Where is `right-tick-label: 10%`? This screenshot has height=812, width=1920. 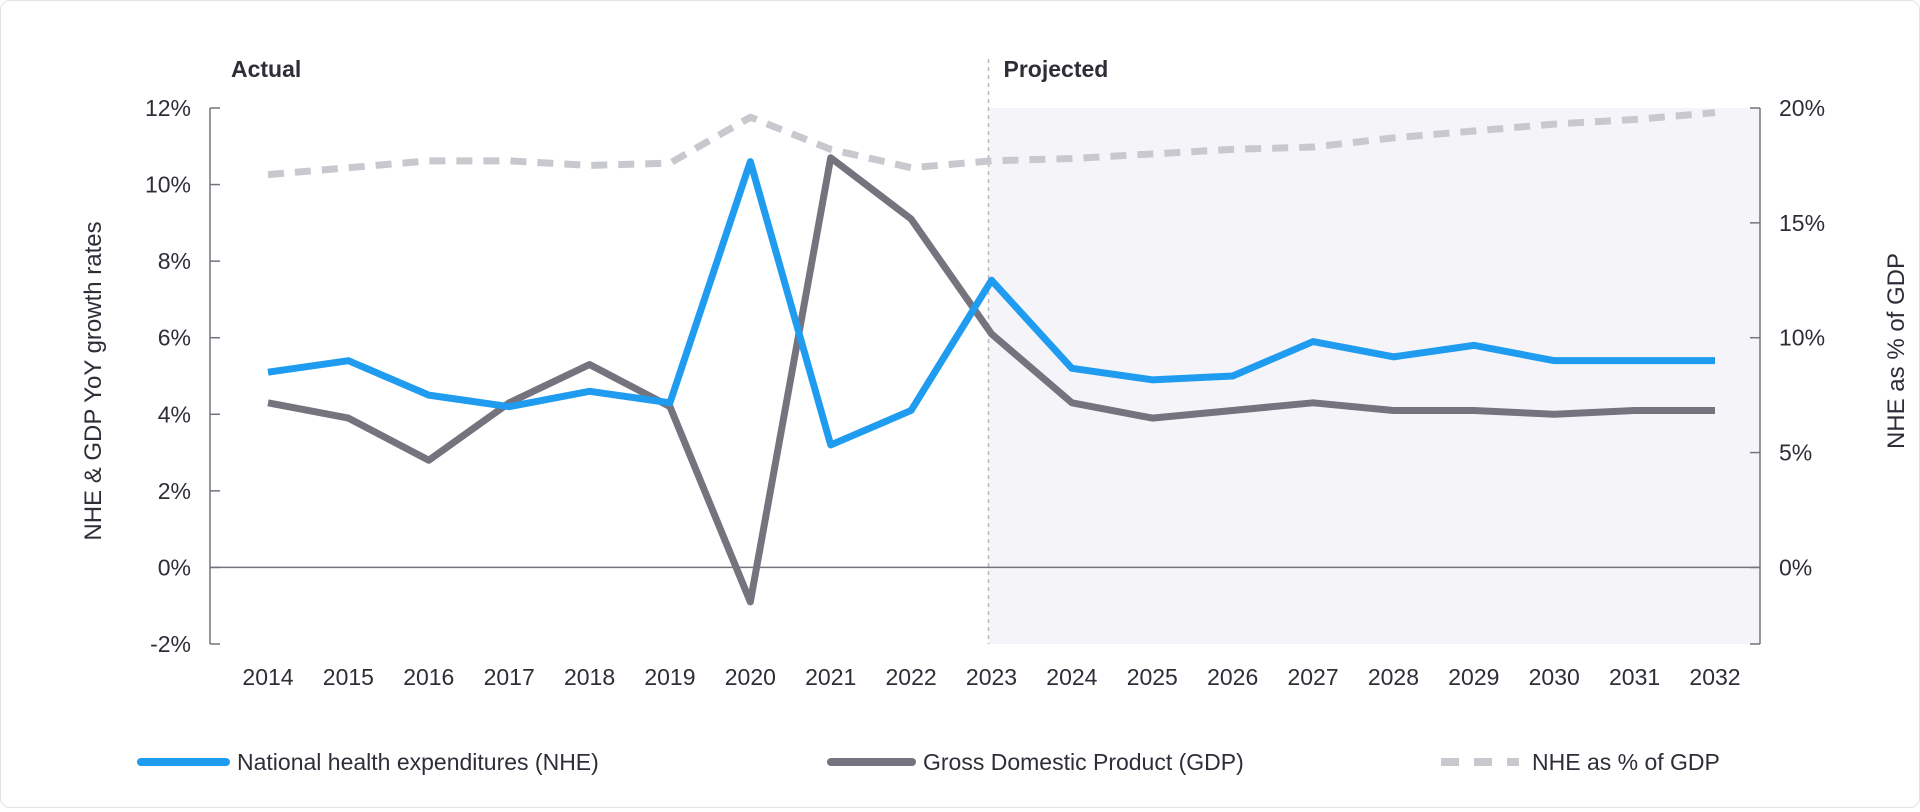 right-tick-label: 10% is located at coordinates (1802, 338).